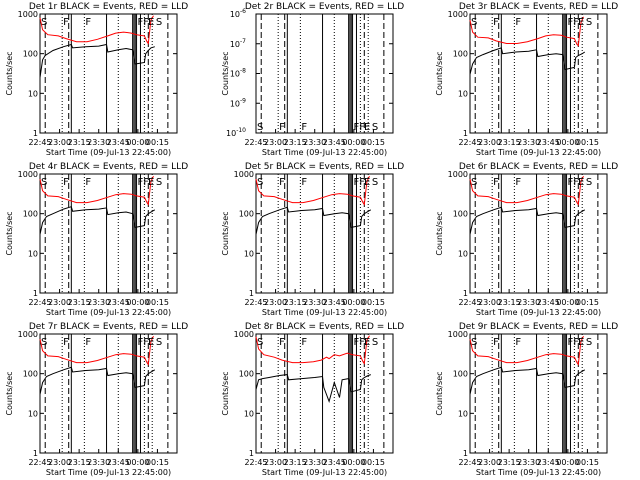 This screenshot has width=640, height=480. What do you see at coordinates (238, 102) in the screenshot?
I see `y-tick-label: 10⁻⁹` at bounding box center [238, 102].